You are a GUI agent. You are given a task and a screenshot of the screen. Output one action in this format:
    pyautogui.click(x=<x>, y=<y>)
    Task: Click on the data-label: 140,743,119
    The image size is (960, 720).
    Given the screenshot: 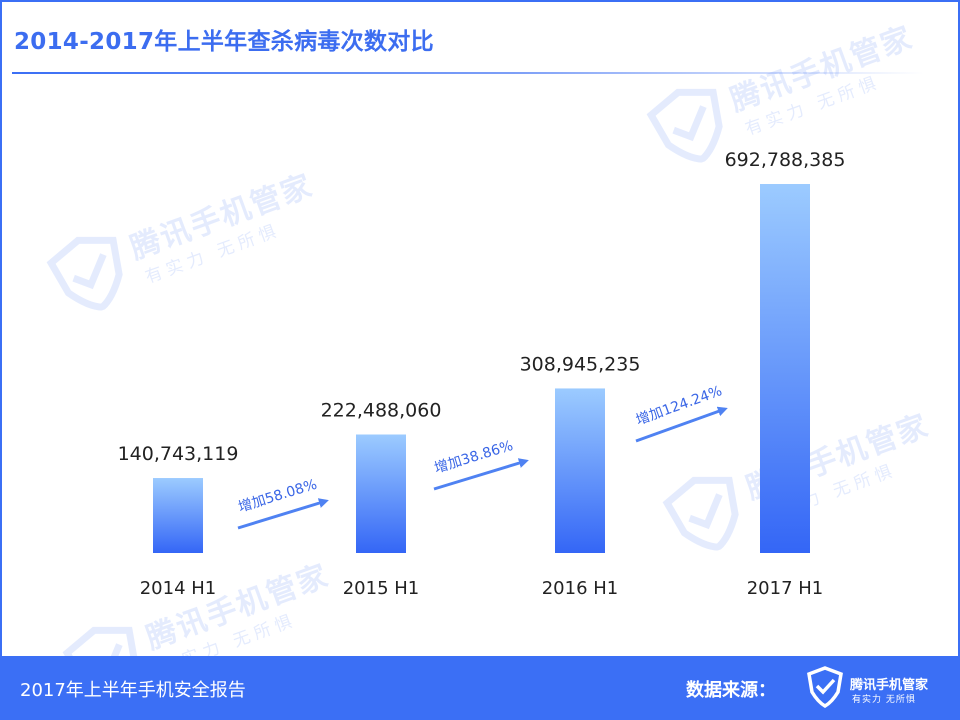 What is the action you would take?
    pyautogui.click(x=178, y=454)
    